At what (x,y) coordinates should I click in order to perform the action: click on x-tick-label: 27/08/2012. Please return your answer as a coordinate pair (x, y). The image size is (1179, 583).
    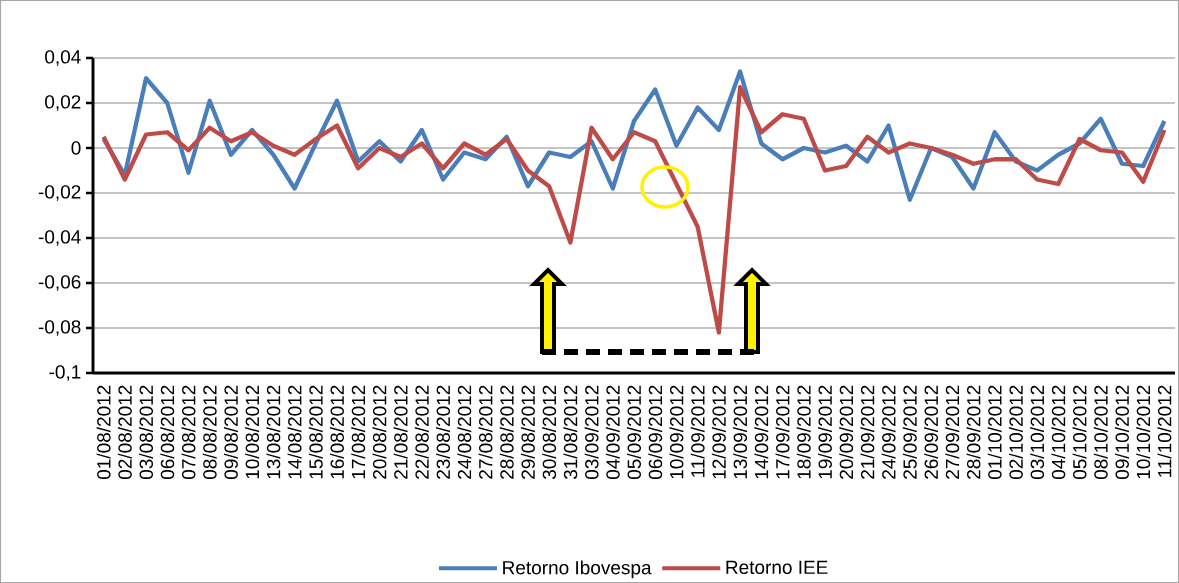
    Looking at the image, I should click on (485, 432).